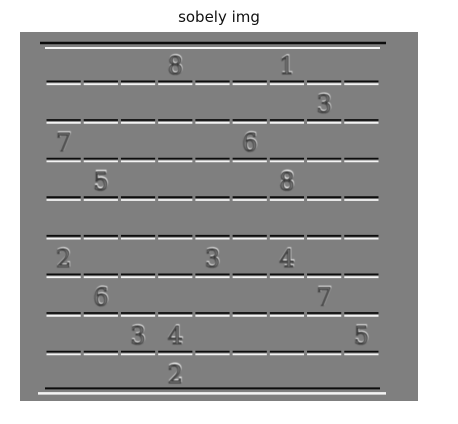 This screenshot has width=458, height=424. I want to click on digit-edge-light: 1, so click(287, 65).